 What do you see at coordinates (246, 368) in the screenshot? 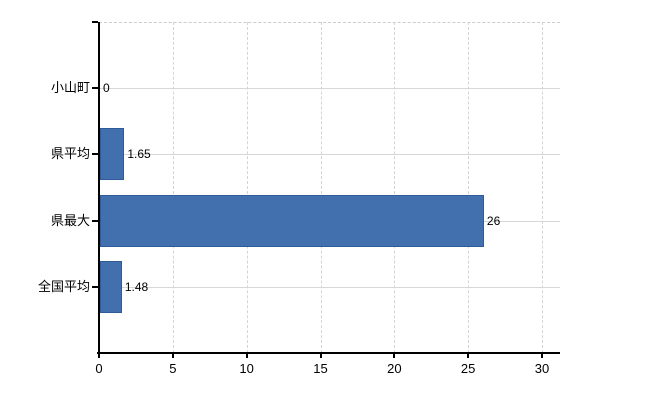
I see `x-tick-label: 10` at bounding box center [246, 368].